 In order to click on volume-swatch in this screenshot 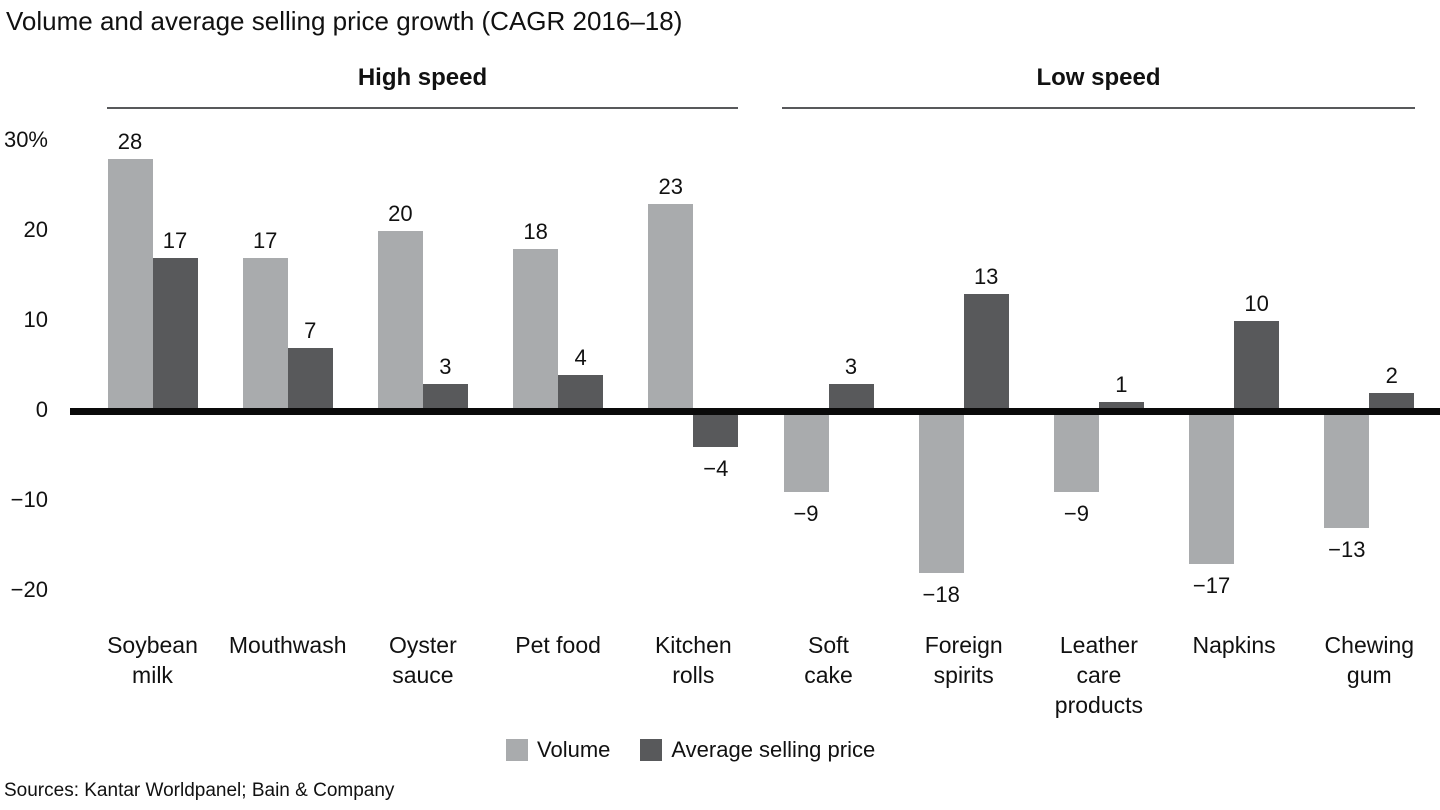, I will do `click(517, 750)`.